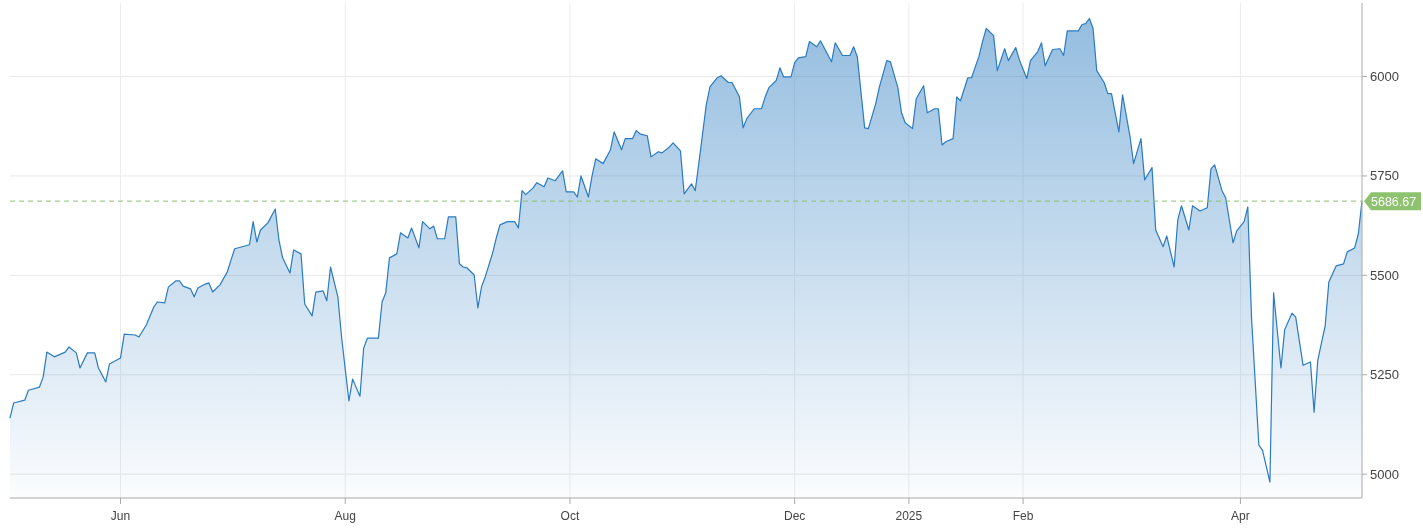 Image resolution: width=1423 pixels, height=530 pixels. What do you see at coordinates (570, 516) in the screenshot?
I see `x-tick-label: Oct` at bounding box center [570, 516].